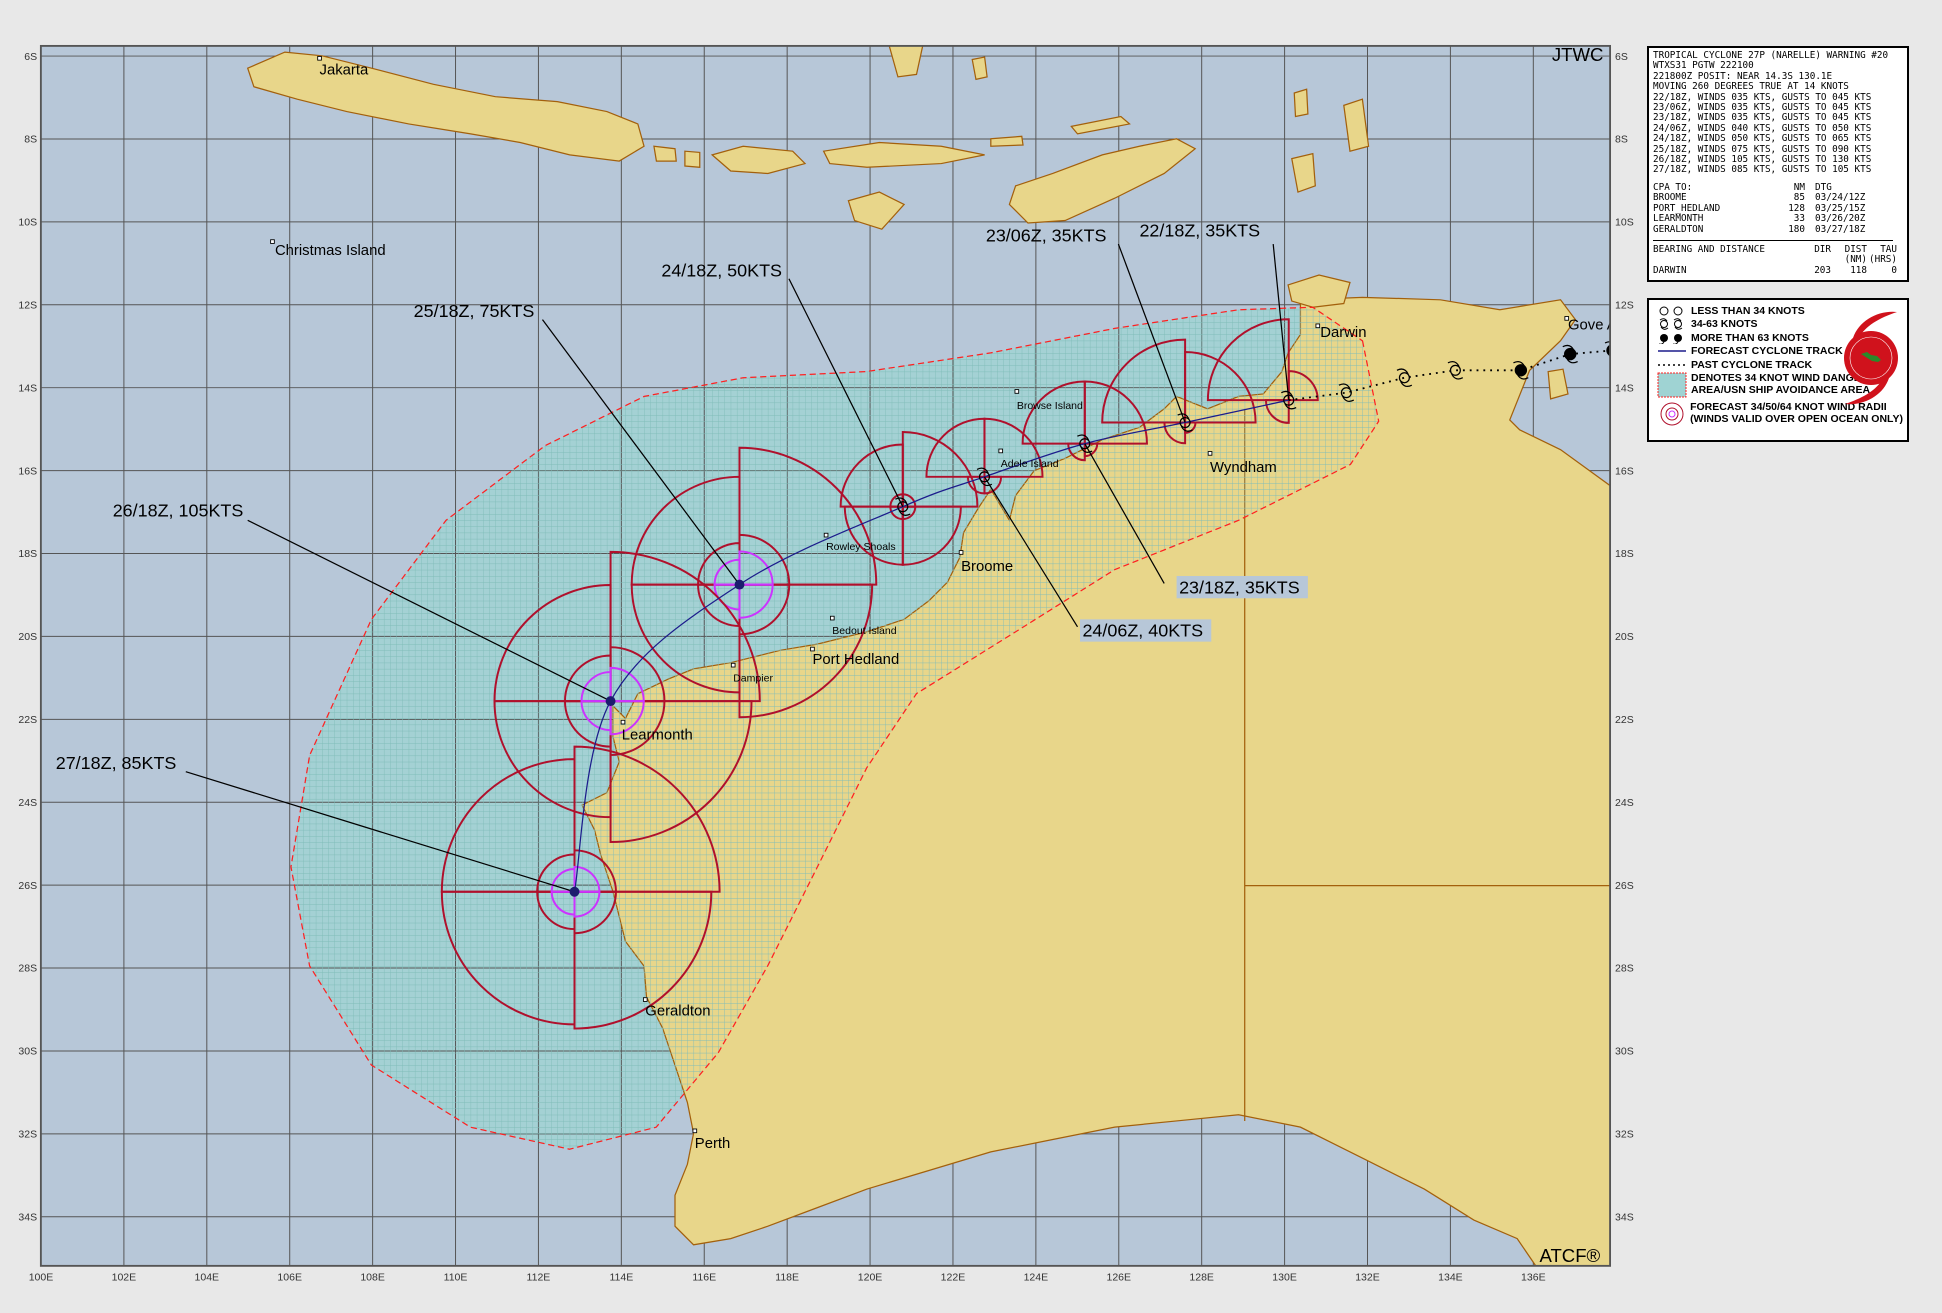 This screenshot has width=1942, height=1313. Describe the element at coordinates (1778, 197) in the screenshot. I see `cpa-row: BROOME 85 03/24/12Z` at that location.